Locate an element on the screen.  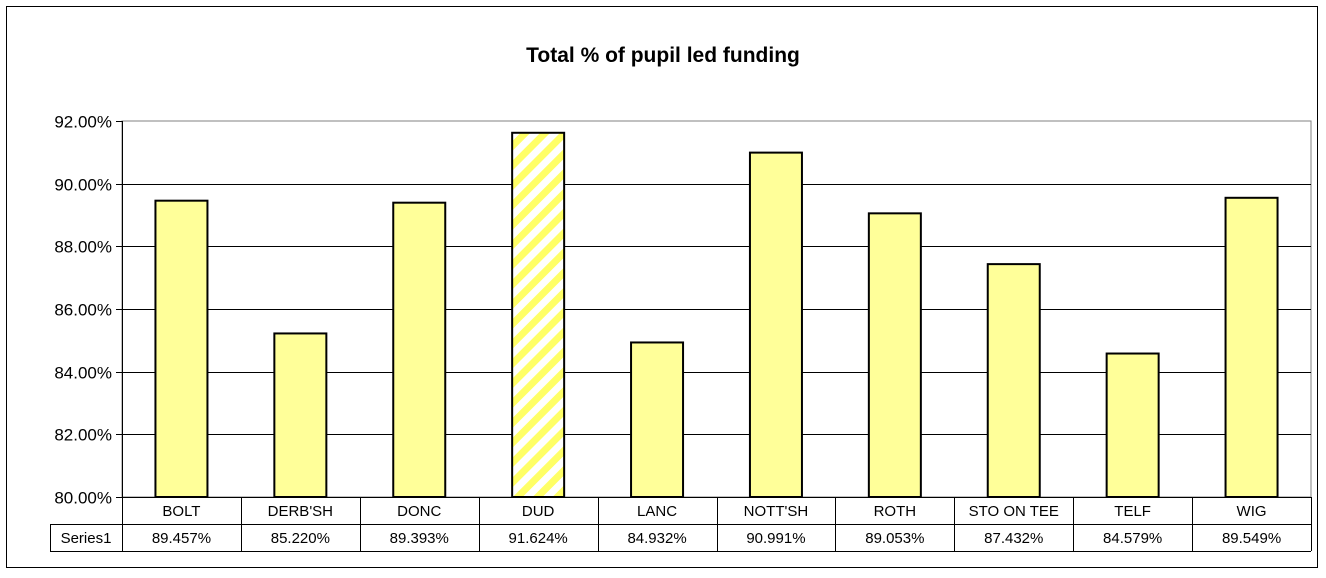
data-label: 89.457% is located at coordinates (181, 538).